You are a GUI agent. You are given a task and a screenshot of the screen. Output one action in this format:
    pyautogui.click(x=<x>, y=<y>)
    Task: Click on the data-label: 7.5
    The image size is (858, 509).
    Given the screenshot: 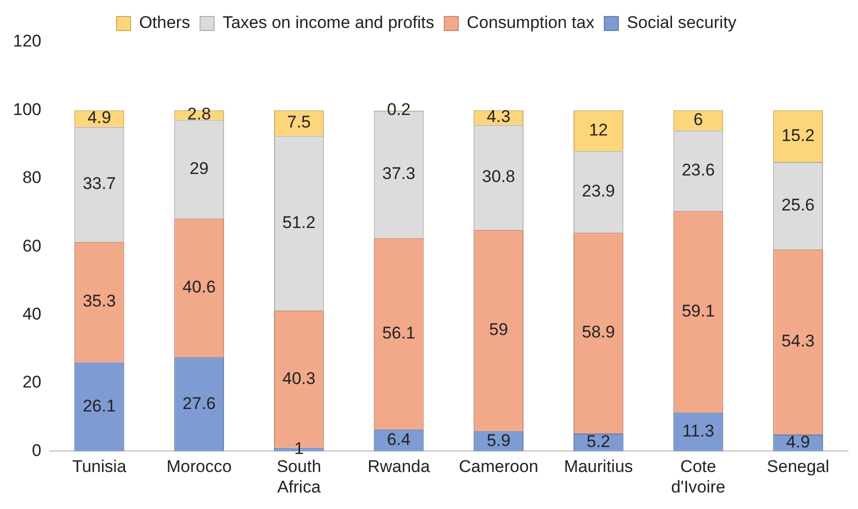 What is the action you would take?
    pyautogui.click(x=299, y=122)
    